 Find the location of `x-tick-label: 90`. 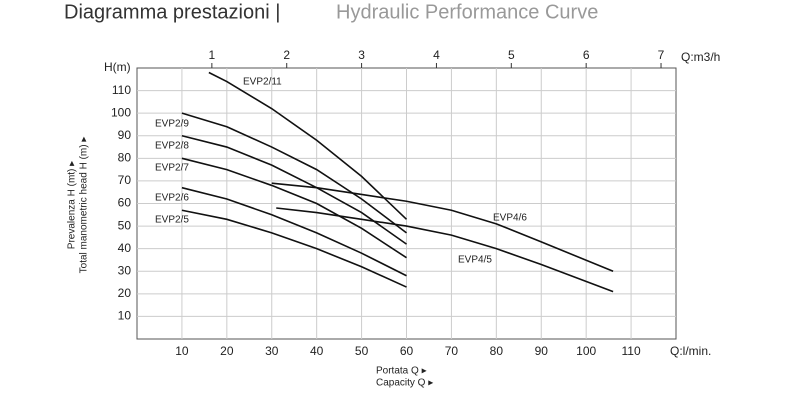

x-tick-label: 90 is located at coordinates (542, 351).